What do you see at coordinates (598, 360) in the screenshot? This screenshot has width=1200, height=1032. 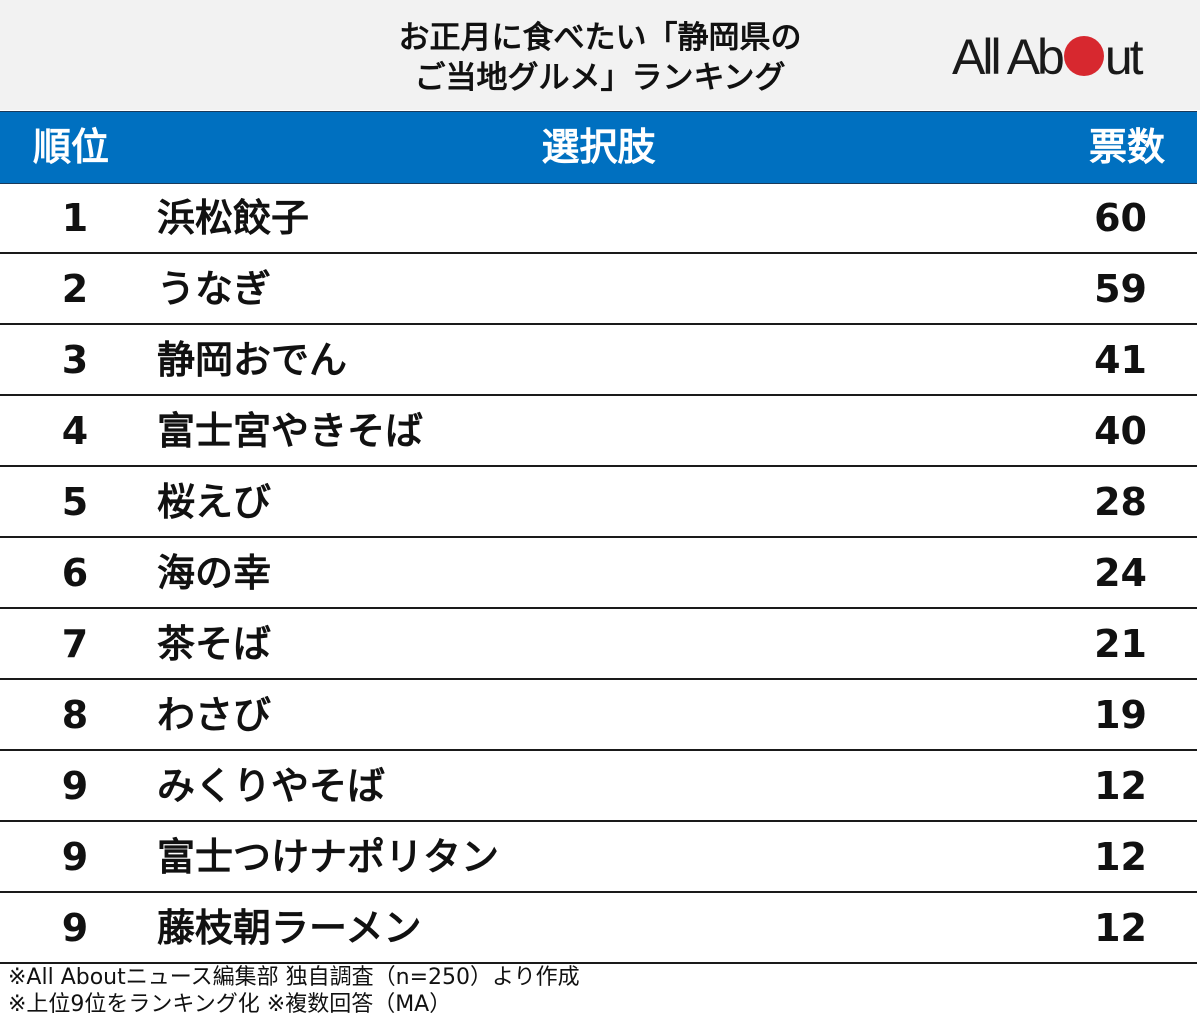 I see `table-row: 3 静岡おでん 41` at bounding box center [598, 360].